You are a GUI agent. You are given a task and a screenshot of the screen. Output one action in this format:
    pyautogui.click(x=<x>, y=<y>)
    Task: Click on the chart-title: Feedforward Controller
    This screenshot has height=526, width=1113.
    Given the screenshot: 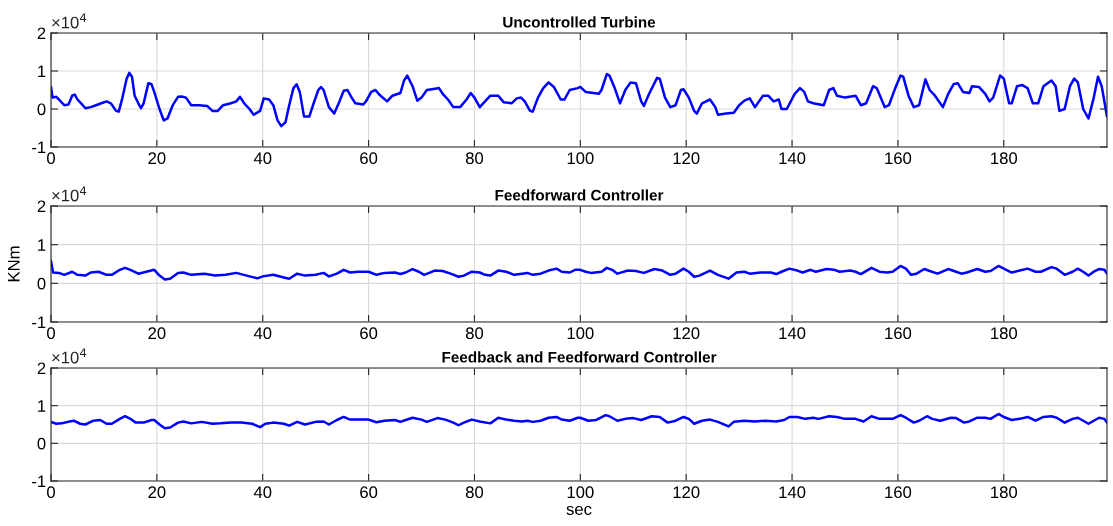 What is the action you would take?
    pyautogui.click(x=579, y=195)
    